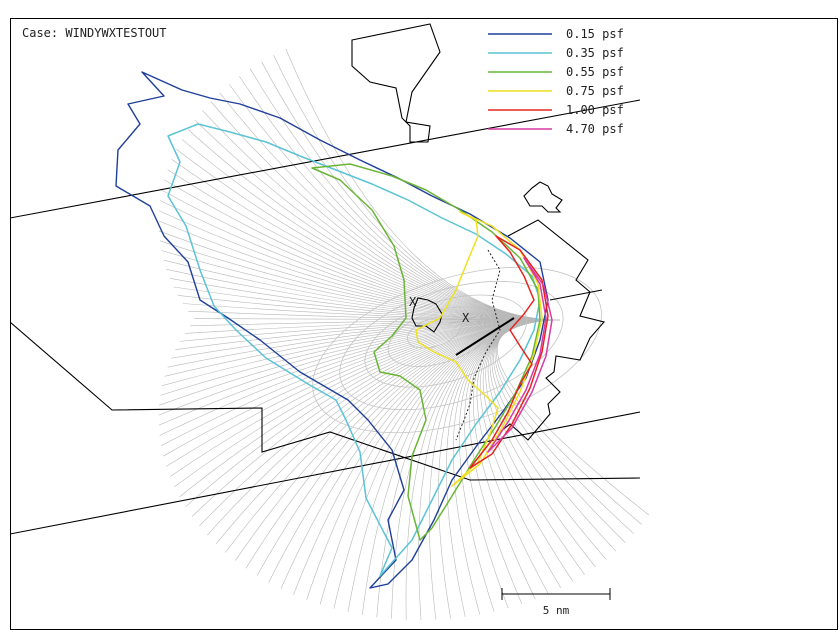 The image size is (840, 632). I want to click on inner-dotted-line, so click(478, 345).